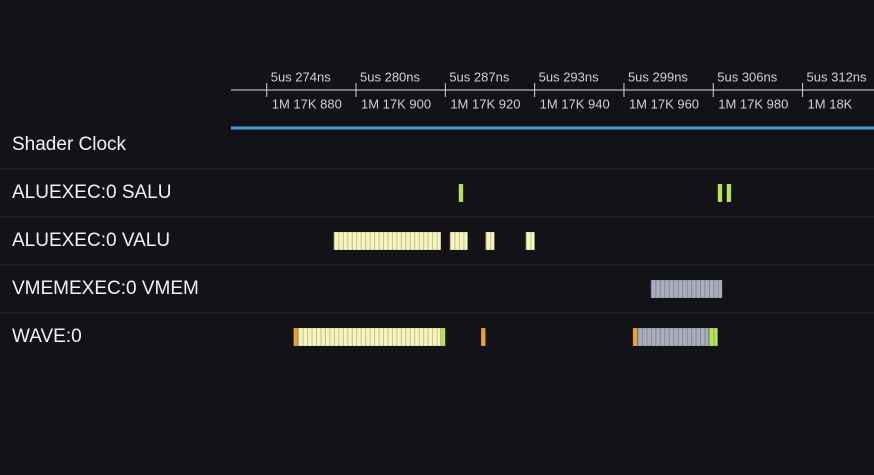 The height and width of the screenshot is (475, 874). Describe the element at coordinates (390, 76) in the screenshot. I see `tick-time-label: 5us 280ns` at that location.